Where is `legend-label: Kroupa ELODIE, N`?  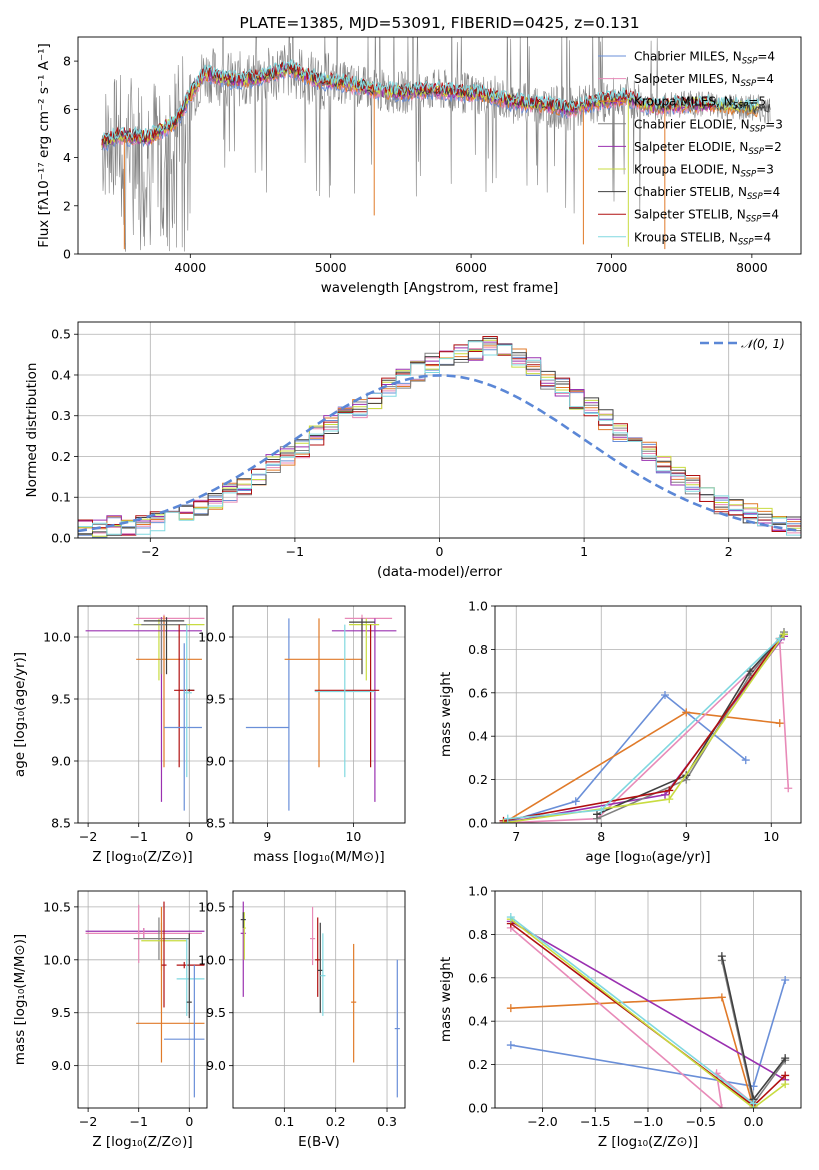
legend-label: Kroupa ELODIE, N is located at coordinates (687, 170).